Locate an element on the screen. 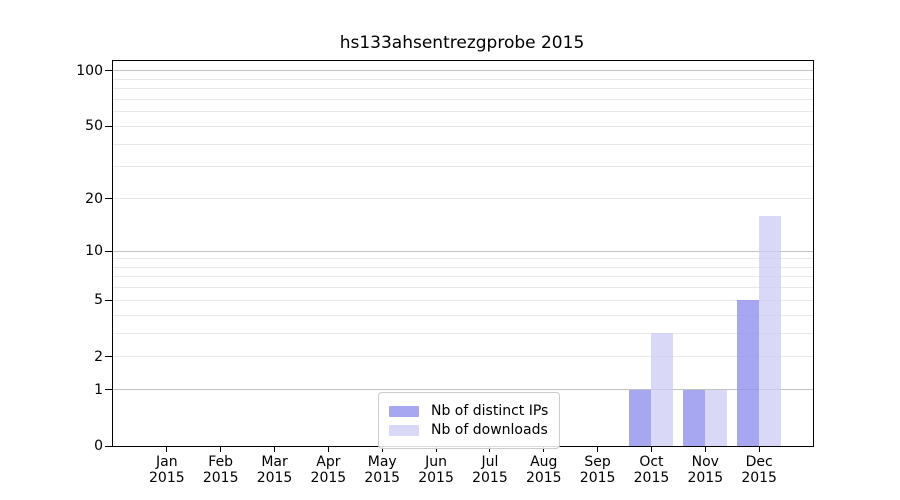  y-tick-label: 100 is located at coordinates (89, 70).